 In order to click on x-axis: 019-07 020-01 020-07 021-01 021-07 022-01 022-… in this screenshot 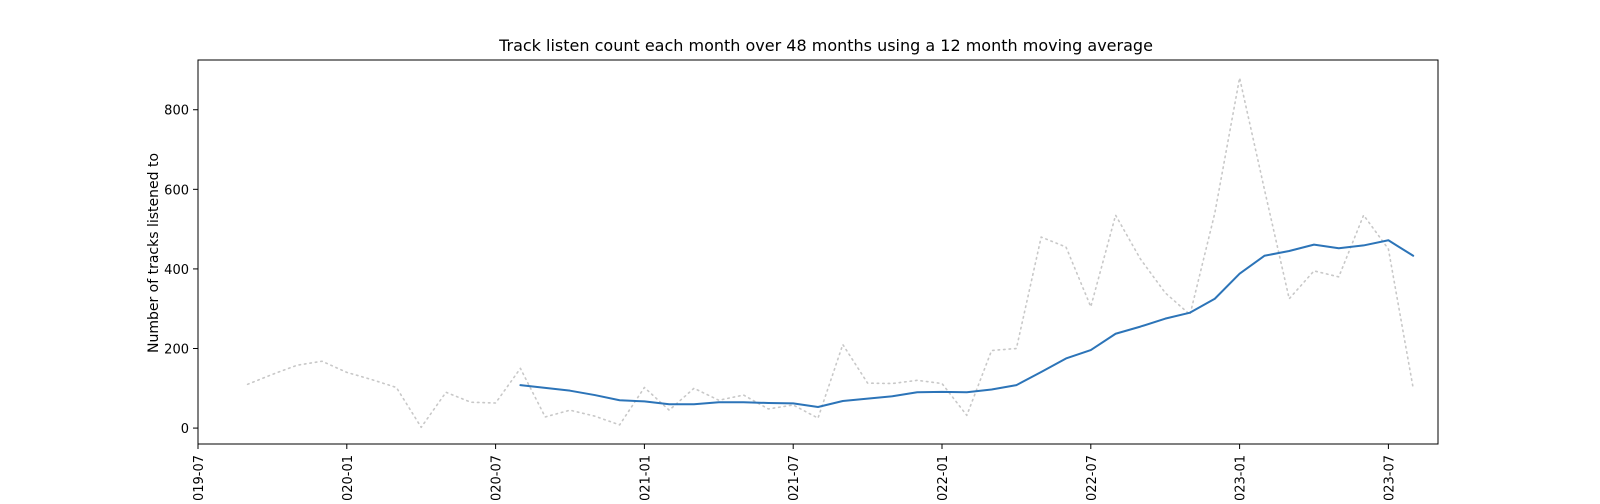, I will do `click(794, 472)`.